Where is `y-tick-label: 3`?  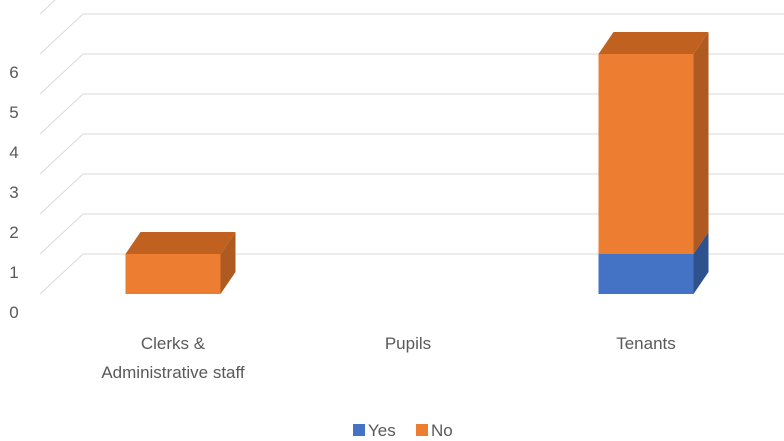
y-tick-label: 3 is located at coordinates (13, 192).